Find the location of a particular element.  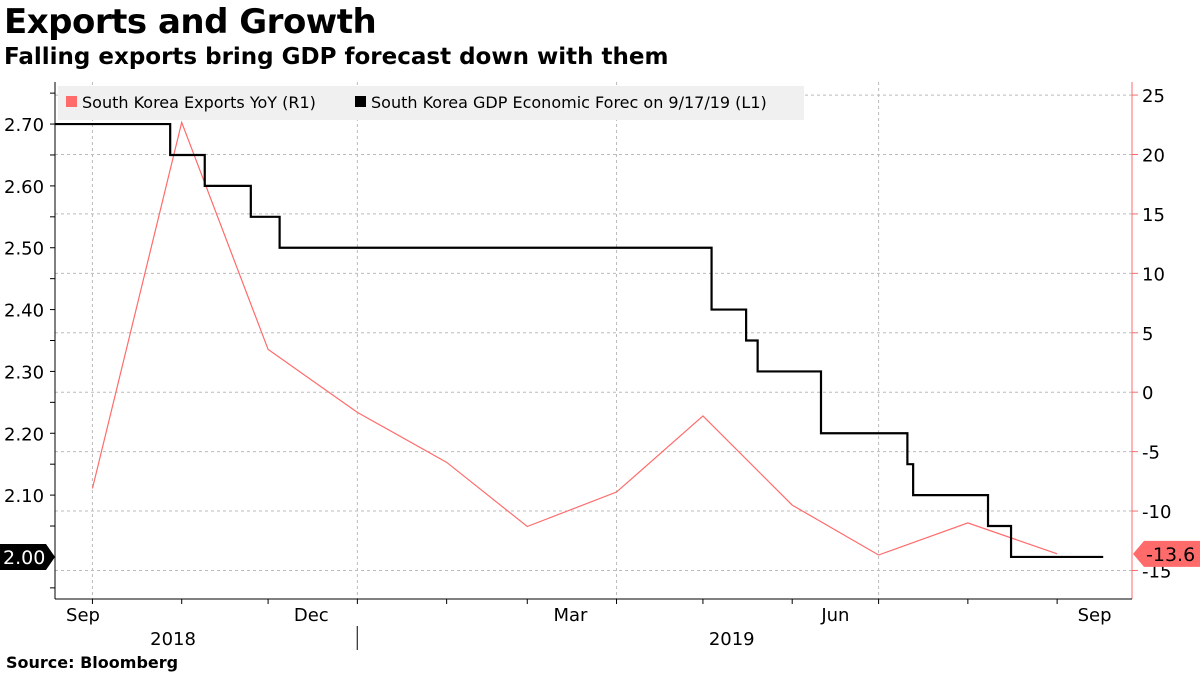

right-tick-label: 20 is located at coordinates (1153, 155).